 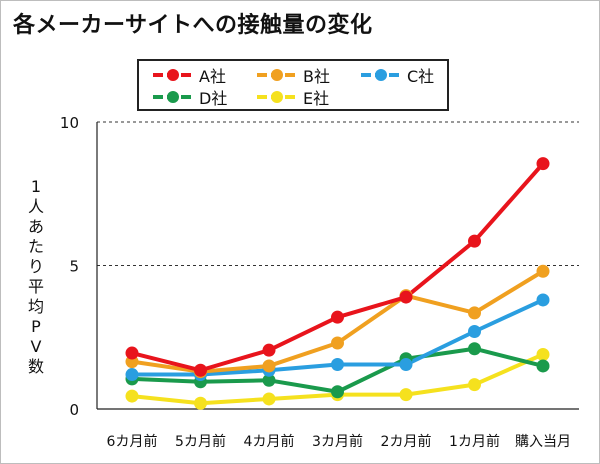 What do you see at coordinates (132, 441) in the screenshot?
I see `x-tick-label: 6カ月前` at bounding box center [132, 441].